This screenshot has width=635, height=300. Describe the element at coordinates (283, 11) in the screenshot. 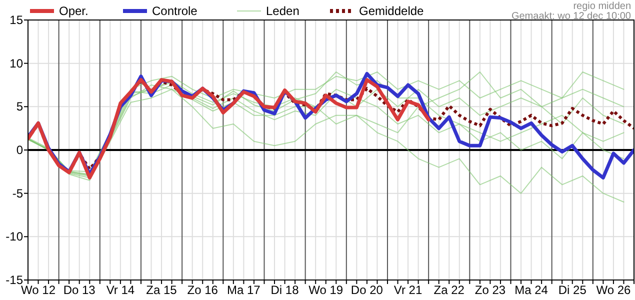

I see `legend-label: Leden` at that location.